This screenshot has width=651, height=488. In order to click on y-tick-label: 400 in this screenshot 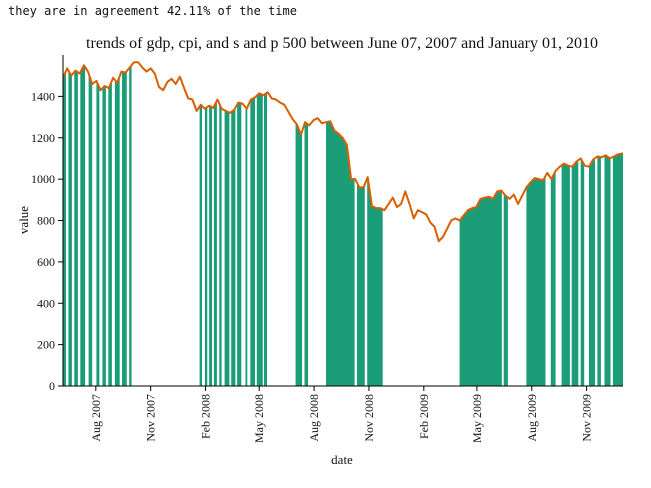, I will do `click(46, 303)`.